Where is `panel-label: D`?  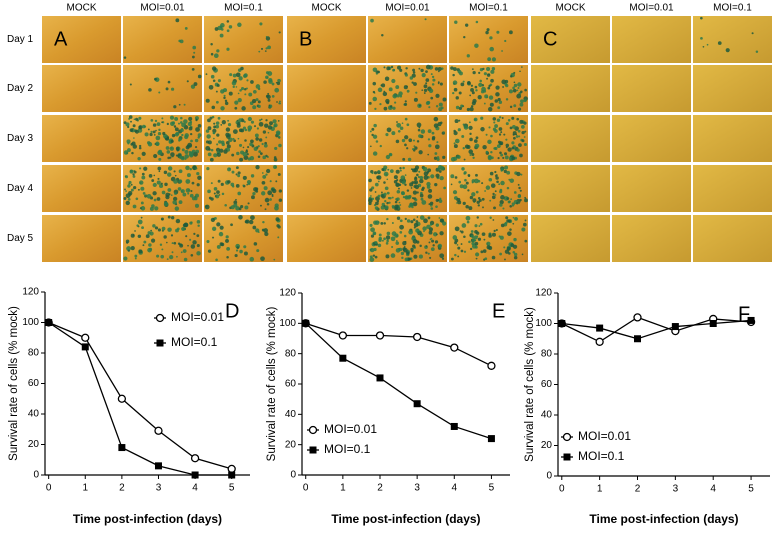 panel-label: D is located at coordinates (232, 311).